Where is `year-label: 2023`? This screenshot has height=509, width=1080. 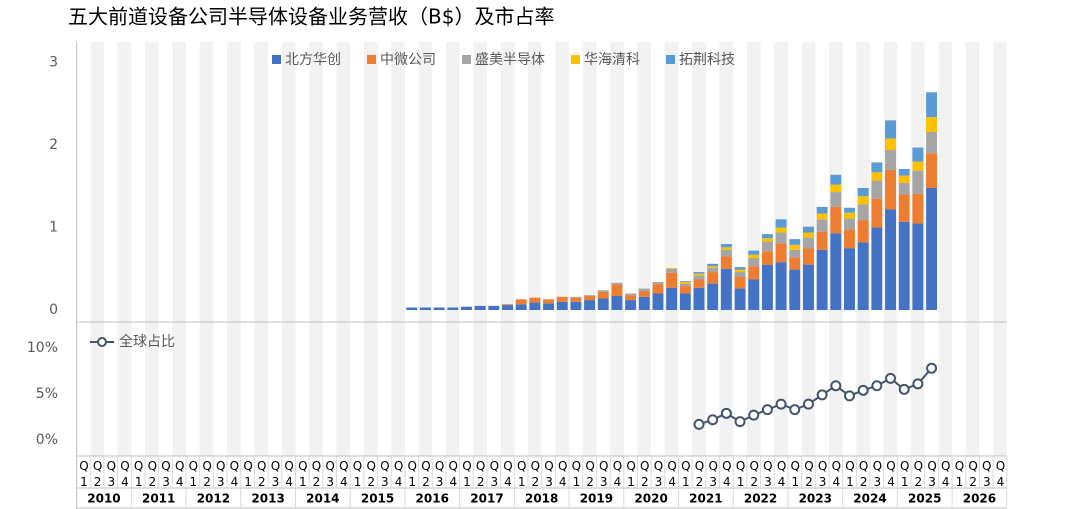
year-label: 2023 is located at coordinates (815, 499).